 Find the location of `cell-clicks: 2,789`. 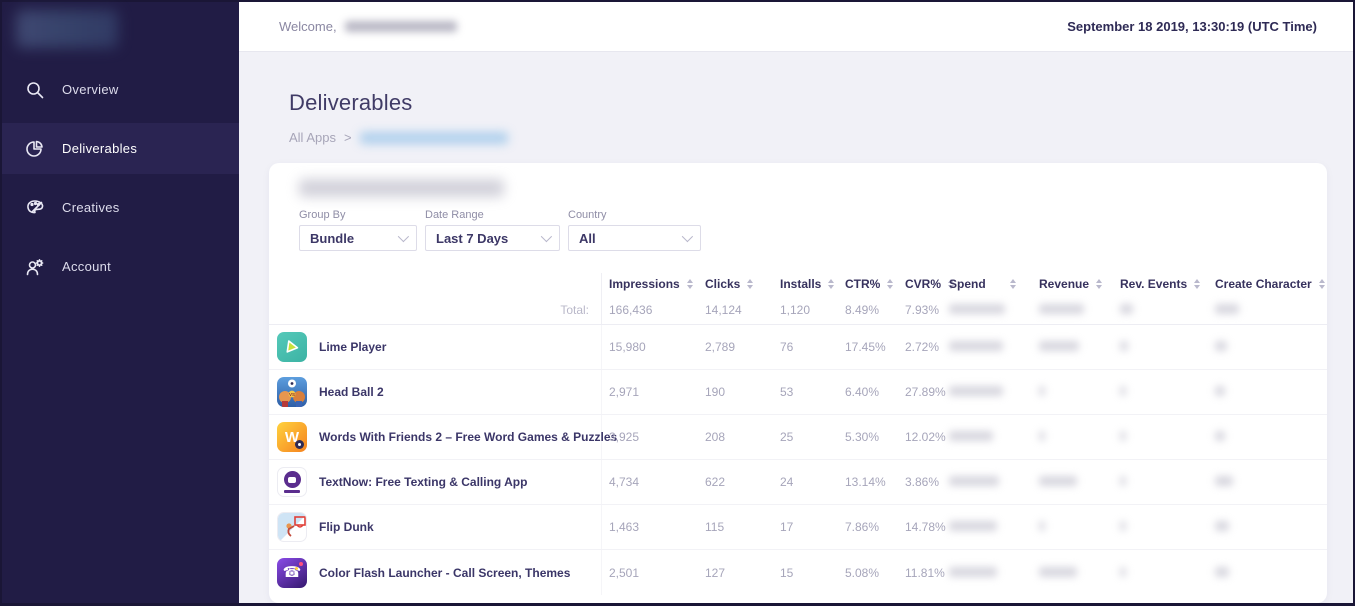

cell-clicks: 2,789 is located at coordinates (720, 347).